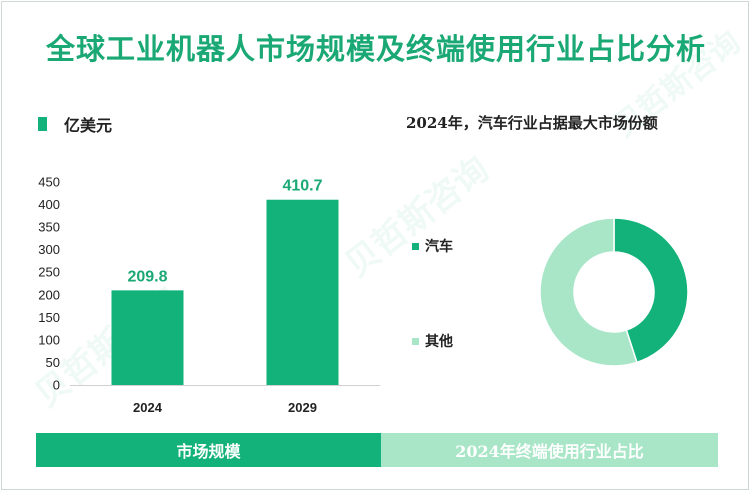 The width and height of the screenshot is (752, 493). I want to click on bar-legend: 亿美元, so click(75, 124).